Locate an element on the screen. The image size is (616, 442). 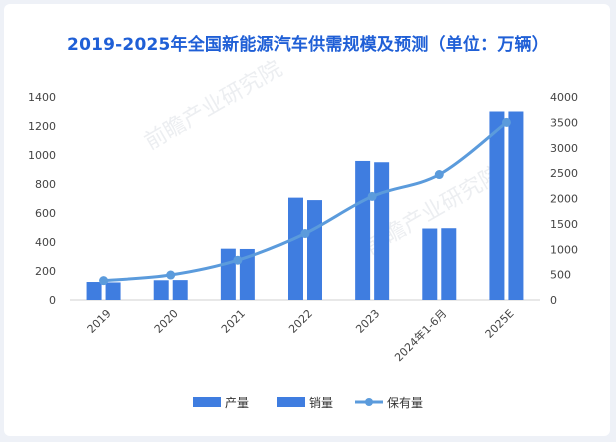
legend-label-保有量: 保有量 is located at coordinates (405, 403).